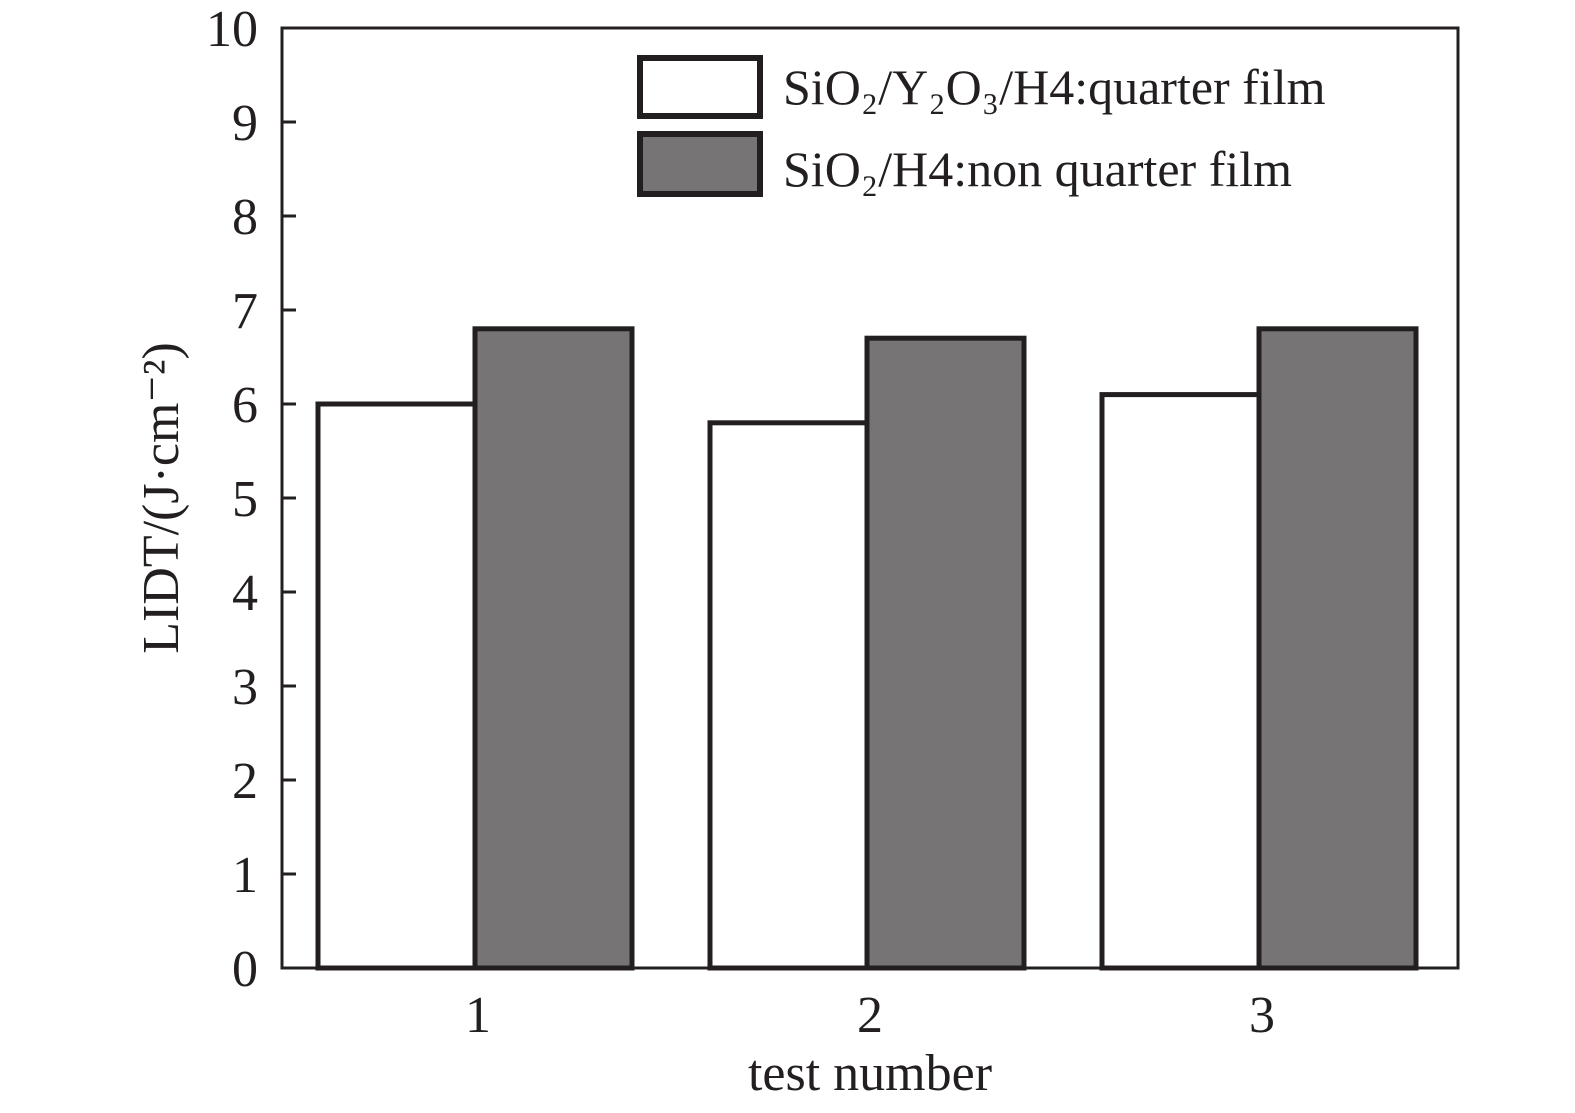  Describe the element at coordinates (1037, 169) in the screenshot. I see `legend-label: SiO₂/H4:non quarter film` at that location.